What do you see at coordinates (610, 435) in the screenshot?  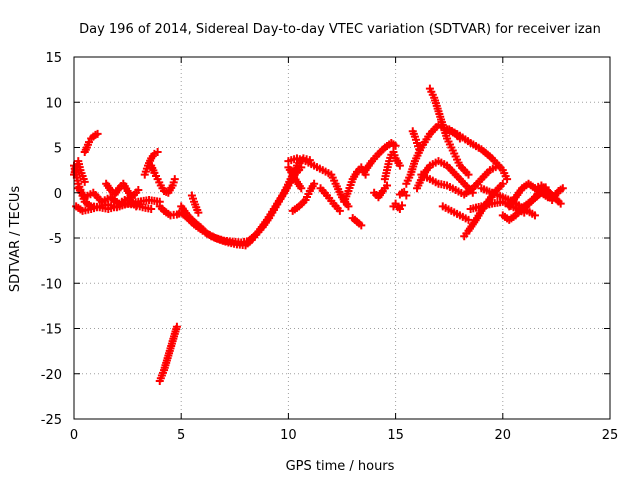 I see `x-tick-label: 25` at bounding box center [610, 435].